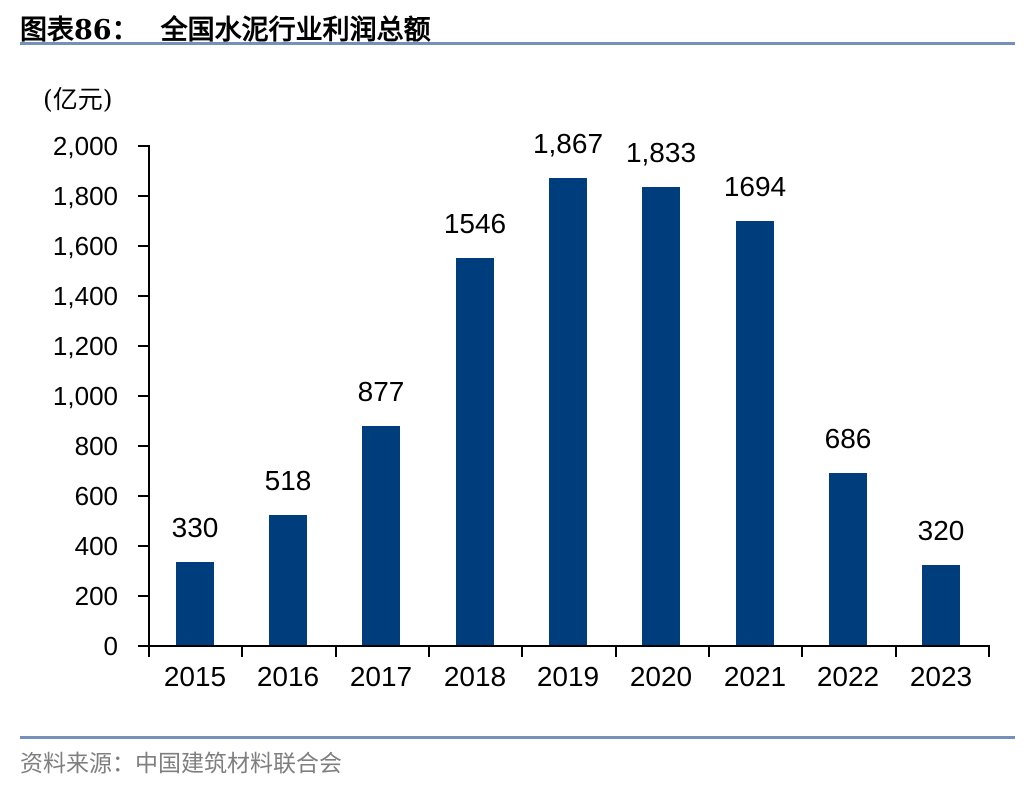 The height and width of the screenshot is (792, 1036). I want to click on x-axis-label: 2017, so click(381, 676).